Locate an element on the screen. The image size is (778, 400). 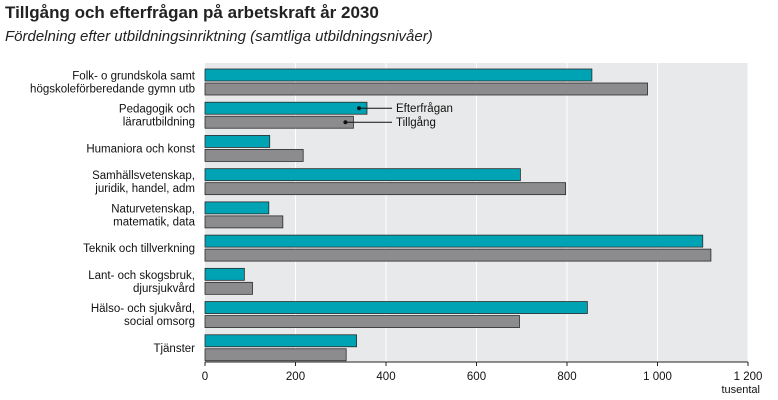
category-label: Naturvetenskap, is located at coordinates (153, 209).